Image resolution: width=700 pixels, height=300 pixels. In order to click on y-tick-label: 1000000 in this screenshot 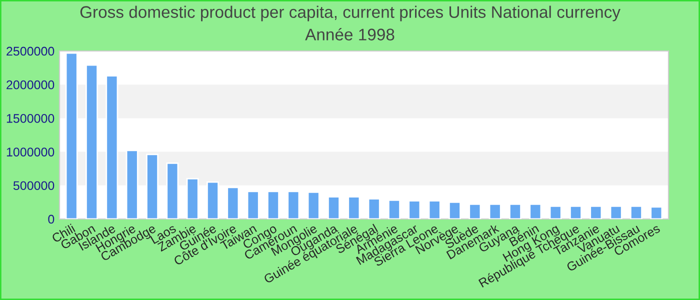, I will do `click(30, 152)`.